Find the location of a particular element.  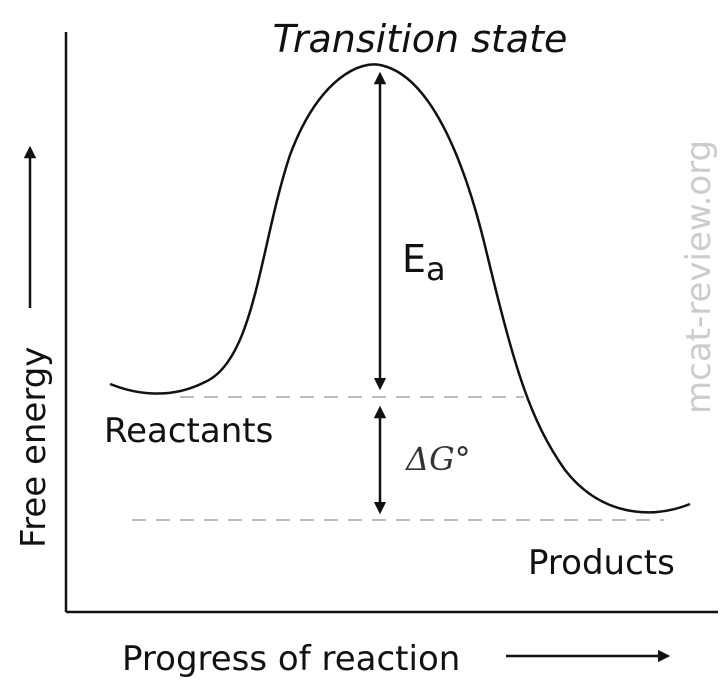

transition-state-label: Transition state is located at coordinates (420, 39).